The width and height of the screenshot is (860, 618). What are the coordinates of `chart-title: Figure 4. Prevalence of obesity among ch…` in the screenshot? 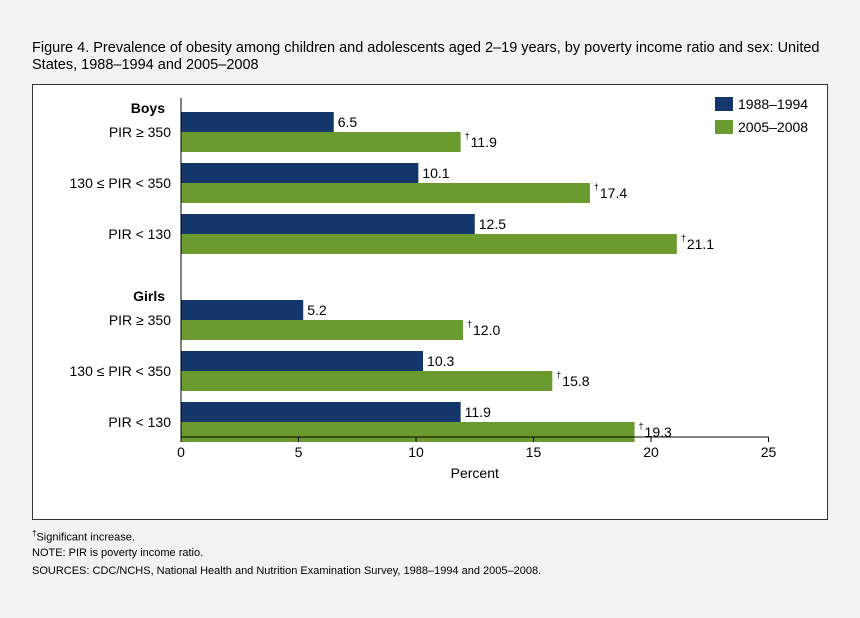 It's located at (426, 56).